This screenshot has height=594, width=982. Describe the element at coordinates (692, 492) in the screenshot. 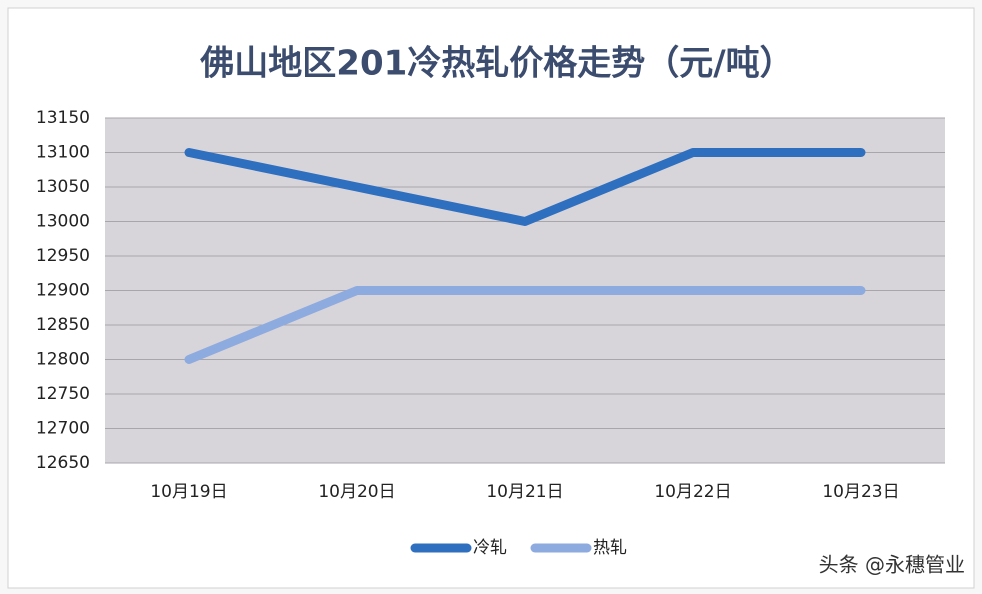

I see `x-tick-label: 10月22日` at that location.